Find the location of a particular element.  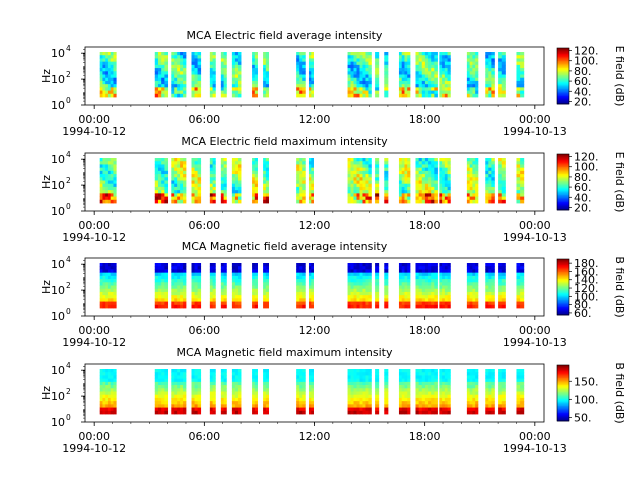

panel-title: MCA Magnetic field average intensity is located at coordinates (285, 246).